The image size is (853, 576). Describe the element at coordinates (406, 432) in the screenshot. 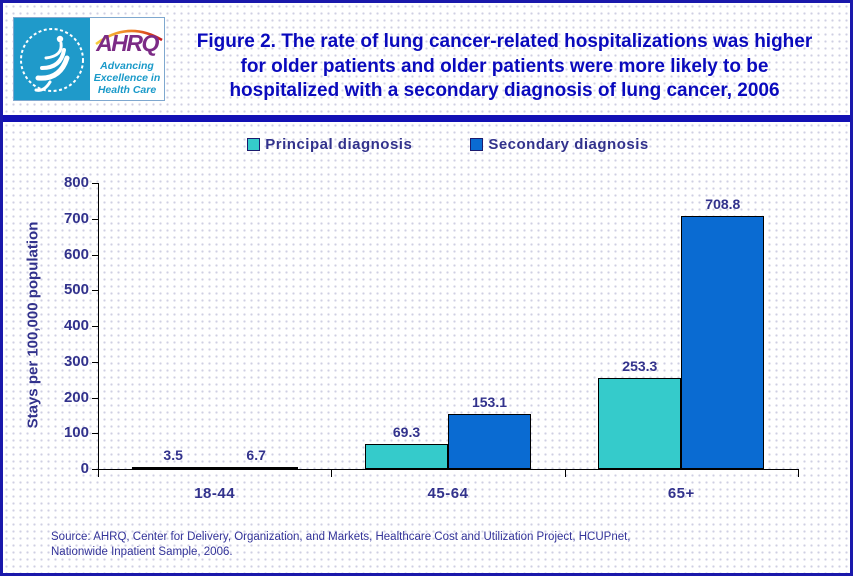

I see `bar-value-label: 69.3` at that location.